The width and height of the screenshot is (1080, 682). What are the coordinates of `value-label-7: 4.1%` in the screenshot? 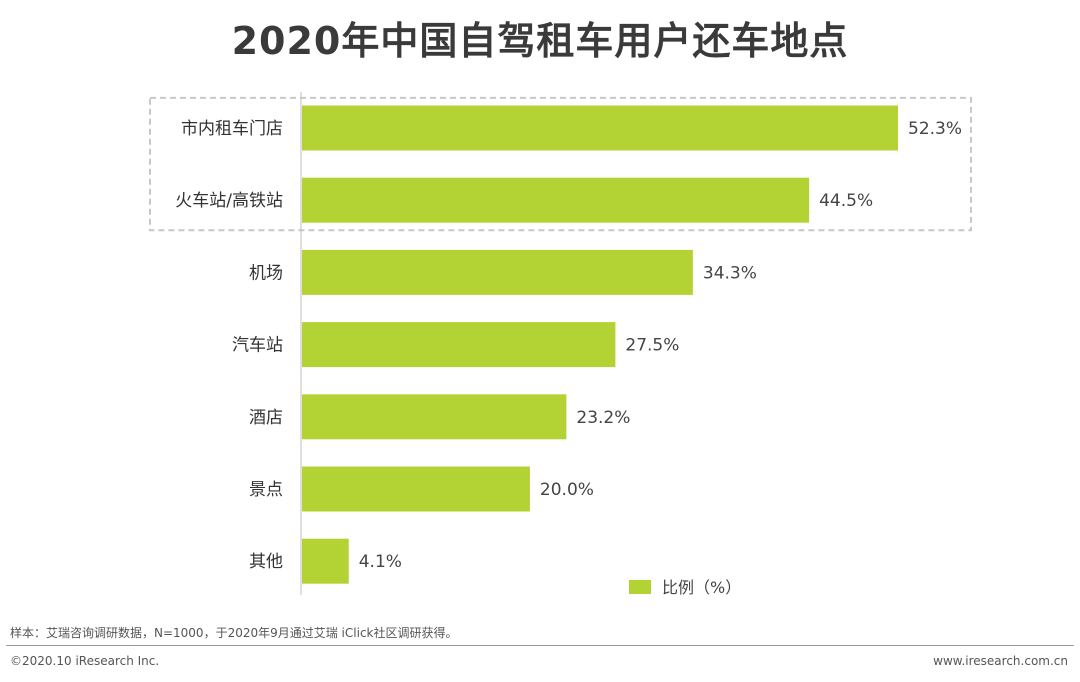 It's located at (380, 562).